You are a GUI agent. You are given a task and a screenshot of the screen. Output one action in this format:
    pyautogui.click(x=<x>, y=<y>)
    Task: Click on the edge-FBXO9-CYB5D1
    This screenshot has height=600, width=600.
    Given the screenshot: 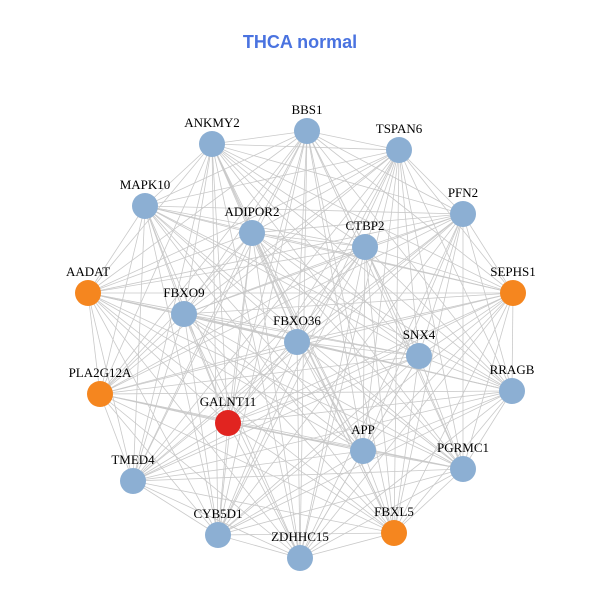 What is the action you would take?
    pyautogui.click(x=201, y=424)
    